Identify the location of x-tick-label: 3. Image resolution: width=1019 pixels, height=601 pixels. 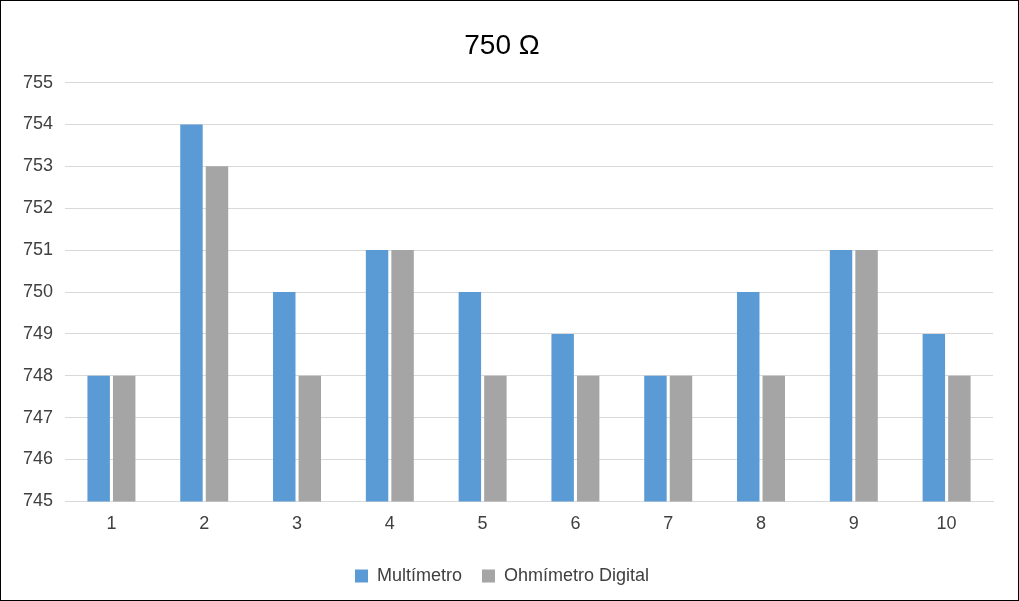
(297, 523).